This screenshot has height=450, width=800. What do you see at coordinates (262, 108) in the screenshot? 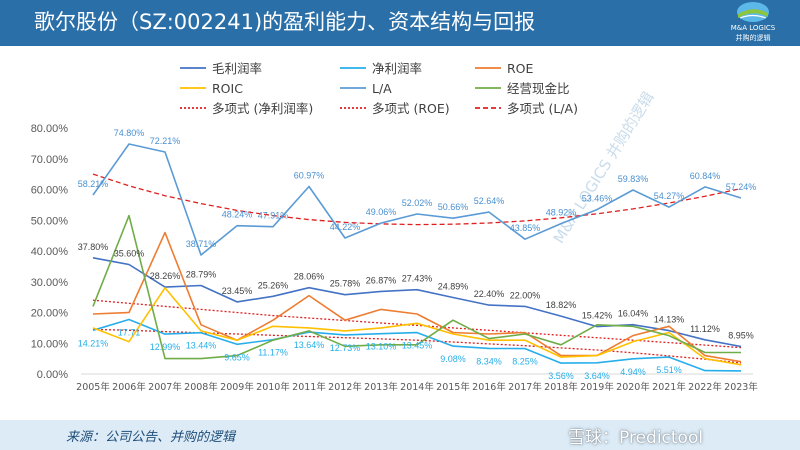
I see `legend-label: 多项式 (净利润率)` at bounding box center [262, 108].